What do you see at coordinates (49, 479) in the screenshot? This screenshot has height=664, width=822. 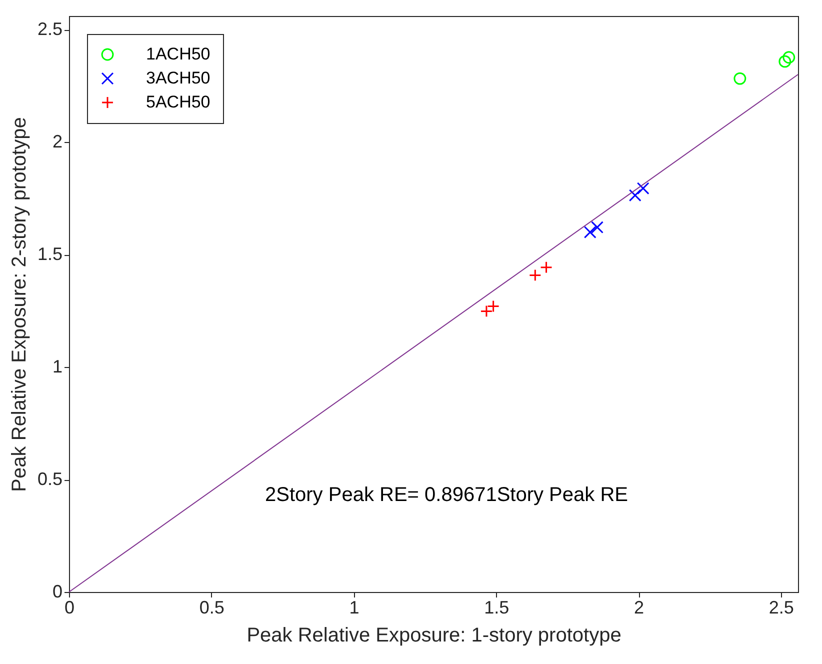 I see `y-tick-label: 0.5` at bounding box center [49, 479].